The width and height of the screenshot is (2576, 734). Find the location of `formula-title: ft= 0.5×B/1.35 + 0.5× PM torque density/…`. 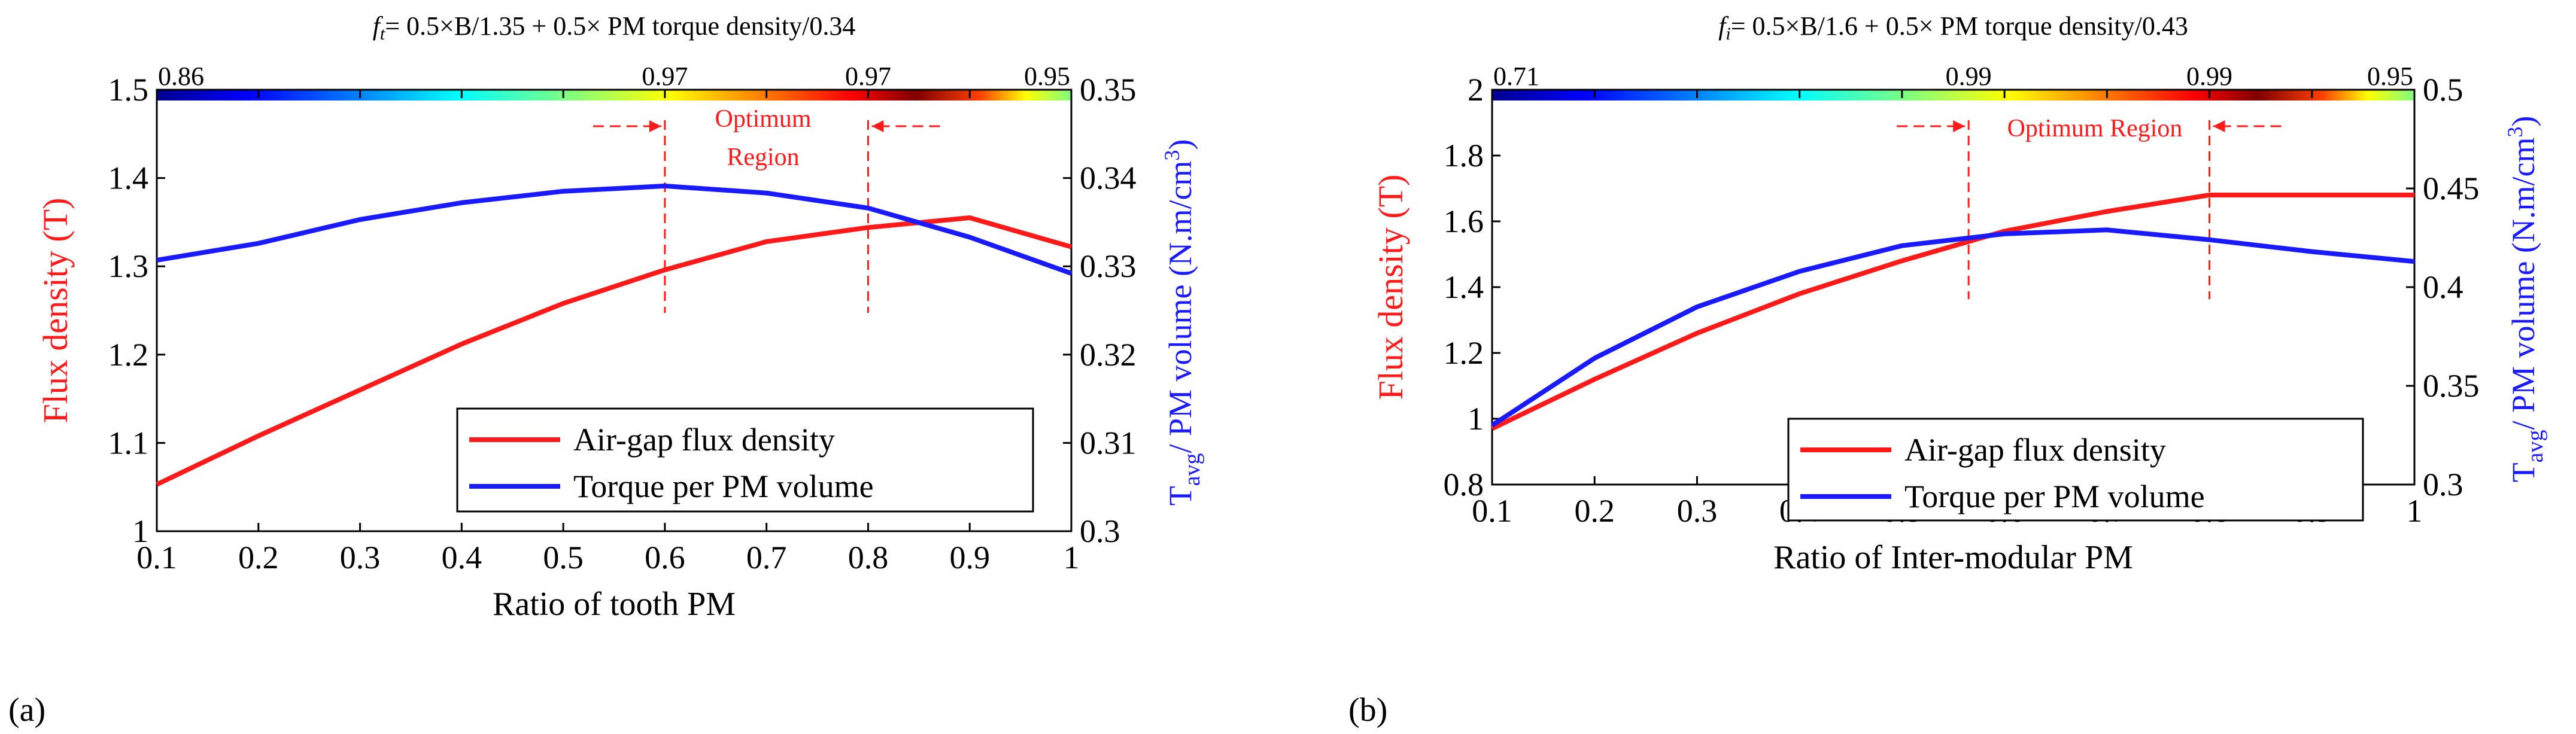

formula-title: ft= 0.5×B/1.35 + 0.5× PM torque density/… is located at coordinates (614, 27).